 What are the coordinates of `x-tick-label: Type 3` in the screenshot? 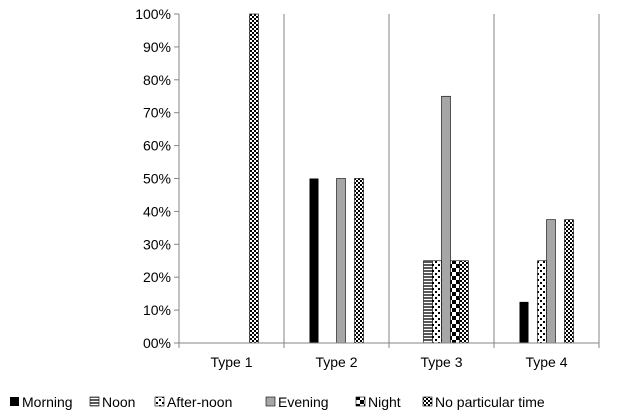 It's located at (441, 362).